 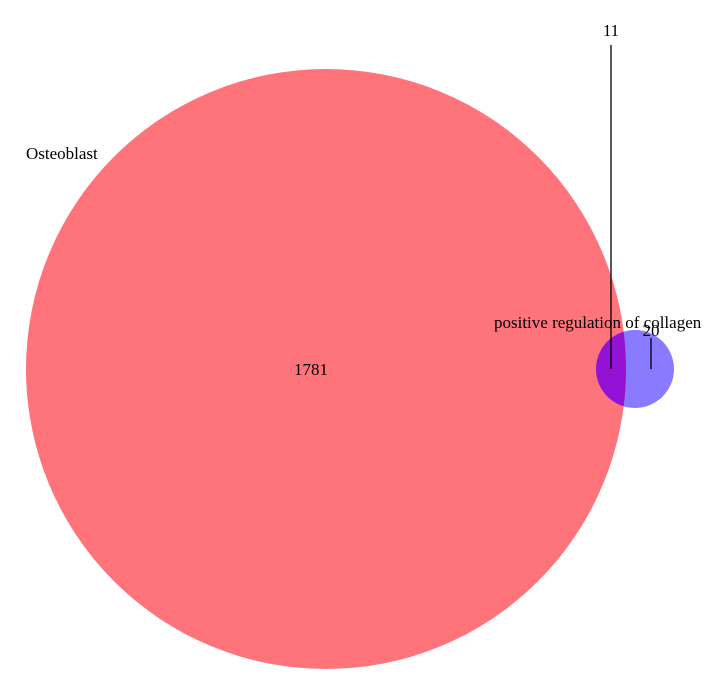 What do you see at coordinates (311, 369) in the screenshot?
I see `only-a-count: 1781` at bounding box center [311, 369].